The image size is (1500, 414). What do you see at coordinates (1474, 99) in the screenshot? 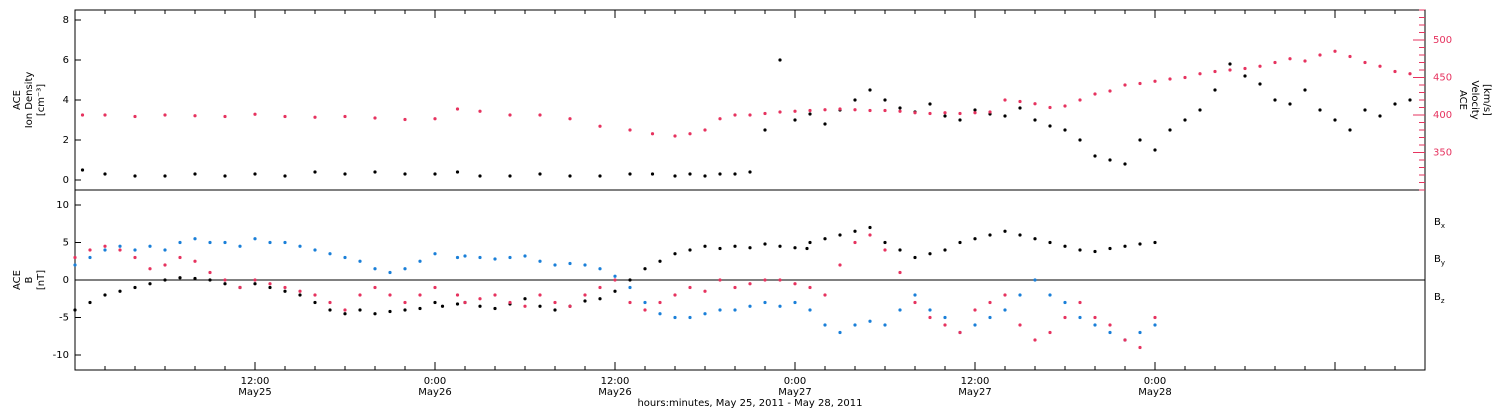
I see `top-y2label: ACE Velocity [km/s]` at bounding box center [1474, 99].